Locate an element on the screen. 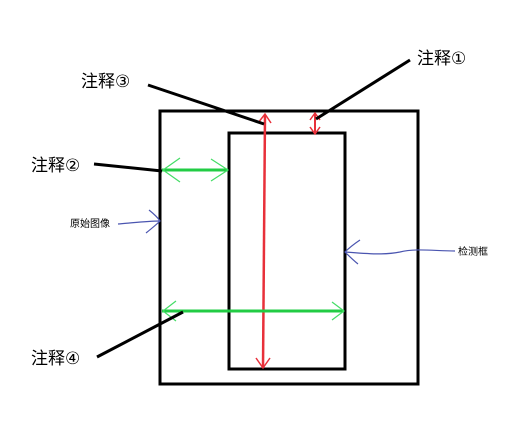 This screenshot has height=439, width=527. detection-box-label: 检测框 is located at coordinates (473, 251).